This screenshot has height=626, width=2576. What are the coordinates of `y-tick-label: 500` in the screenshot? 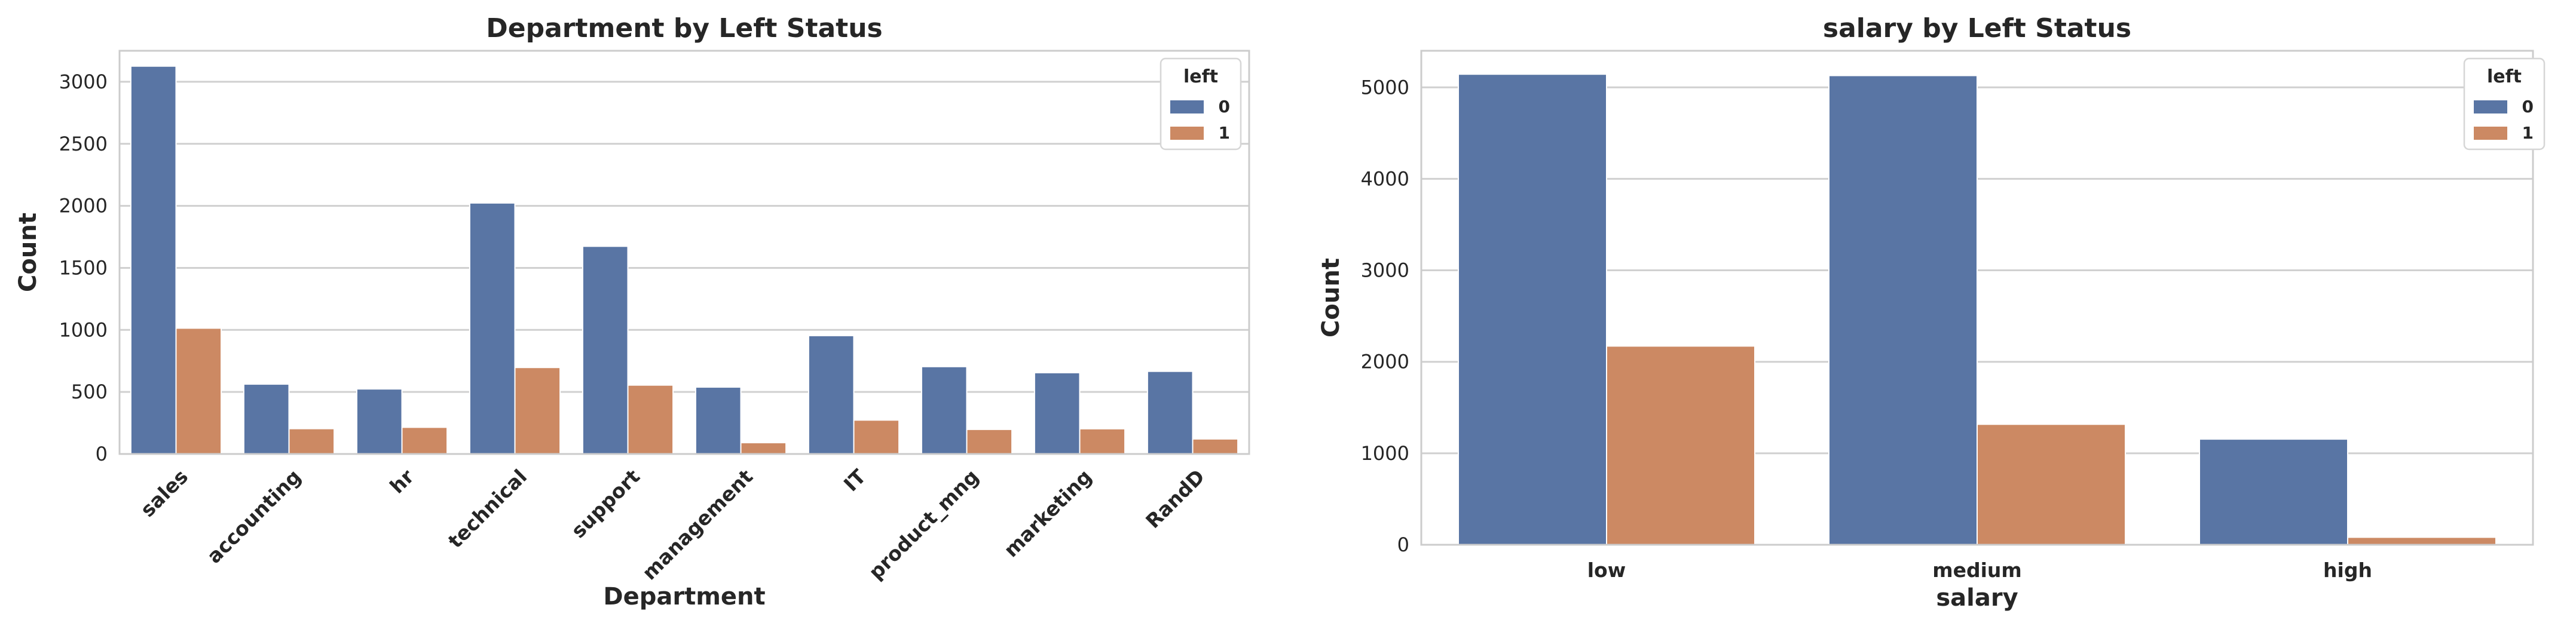 It's located at (89, 391).